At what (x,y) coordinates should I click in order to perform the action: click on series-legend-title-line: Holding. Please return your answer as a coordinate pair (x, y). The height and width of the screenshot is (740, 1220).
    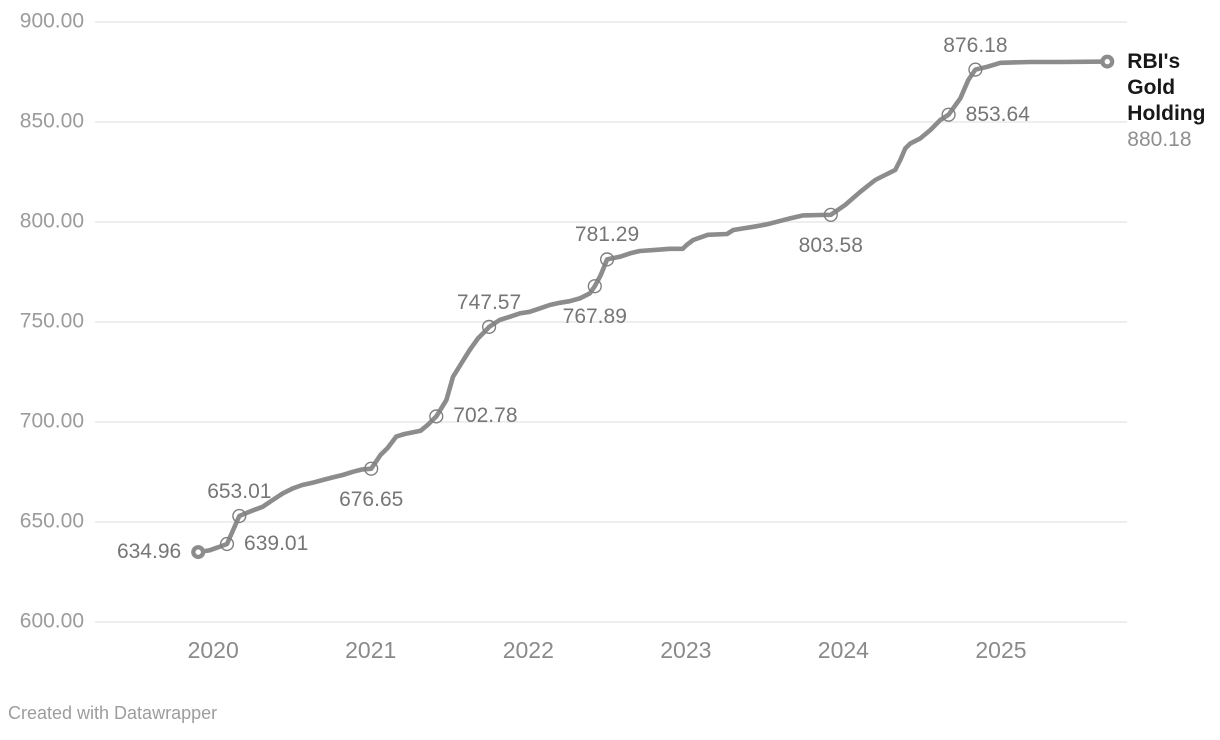
    Looking at the image, I should click on (1166, 113).